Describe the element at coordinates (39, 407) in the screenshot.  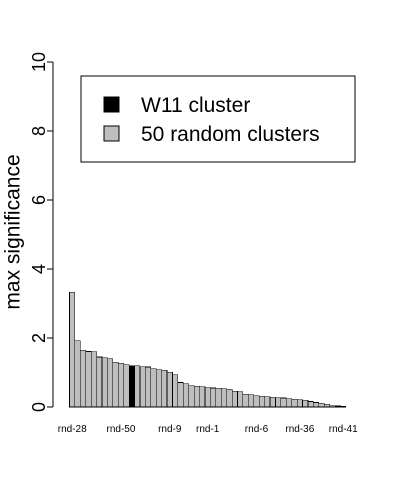
I see `y-tick-label: 0` at that location.